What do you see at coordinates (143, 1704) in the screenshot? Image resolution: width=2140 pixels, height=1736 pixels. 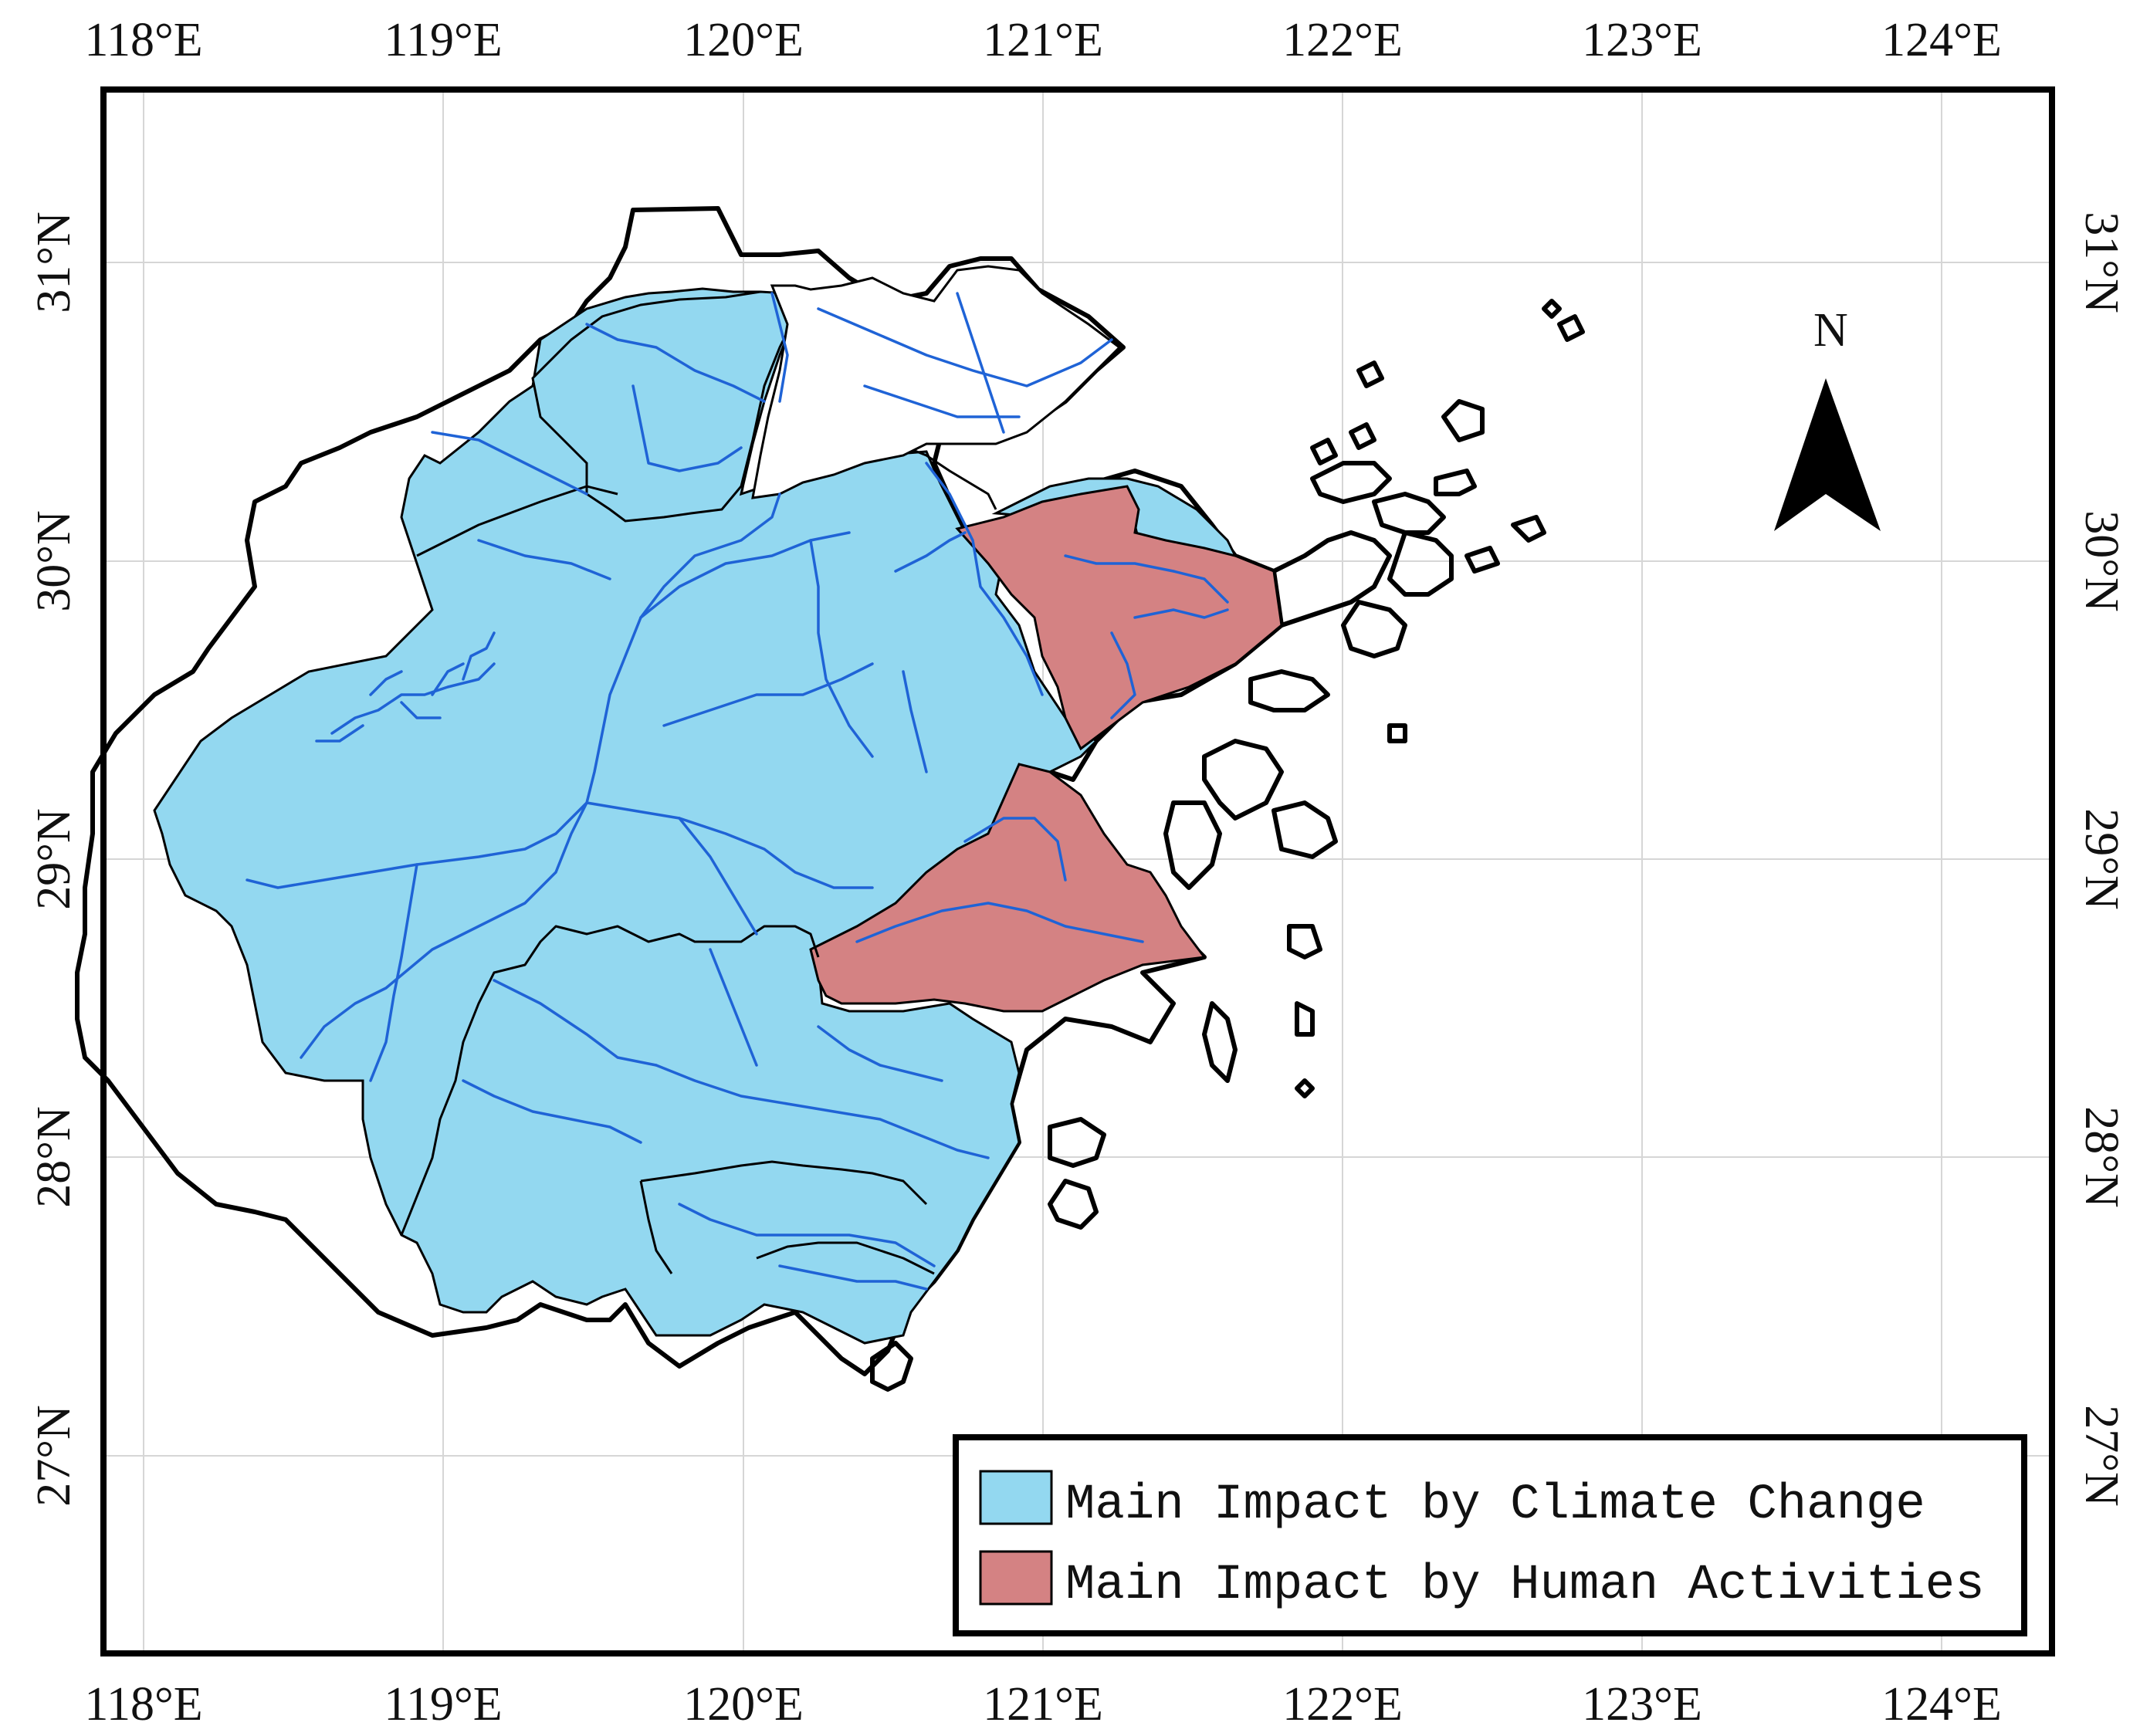 I see `tick-label-bottom: 118°E` at bounding box center [143, 1704].